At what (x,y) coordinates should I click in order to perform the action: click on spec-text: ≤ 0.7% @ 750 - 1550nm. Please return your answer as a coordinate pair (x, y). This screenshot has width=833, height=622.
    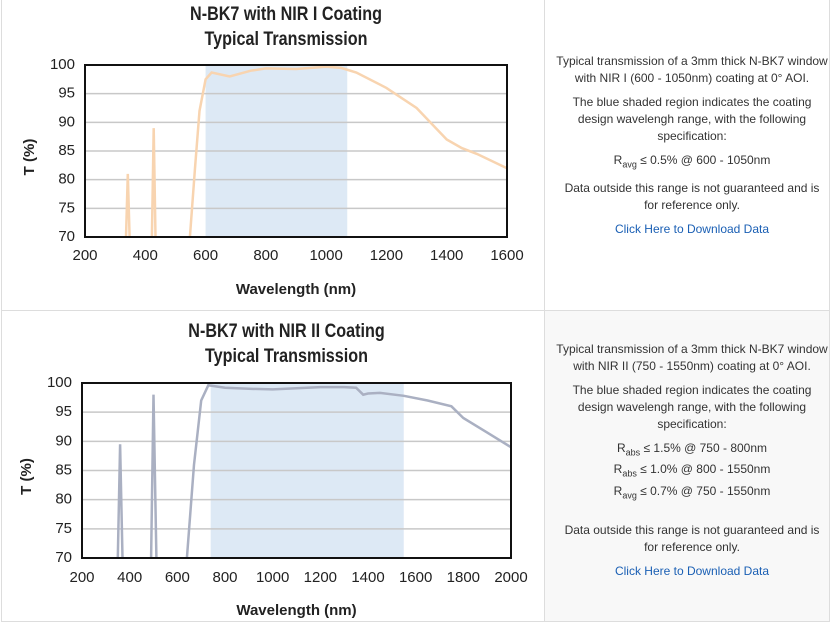
    Looking at the image, I should click on (705, 490).